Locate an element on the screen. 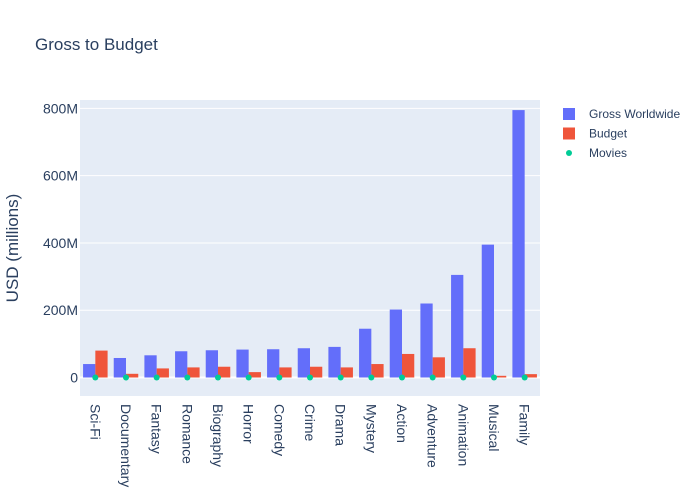 The height and width of the screenshot is (500, 700). x-tick-label: Mystery is located at coordinates (371, 428).